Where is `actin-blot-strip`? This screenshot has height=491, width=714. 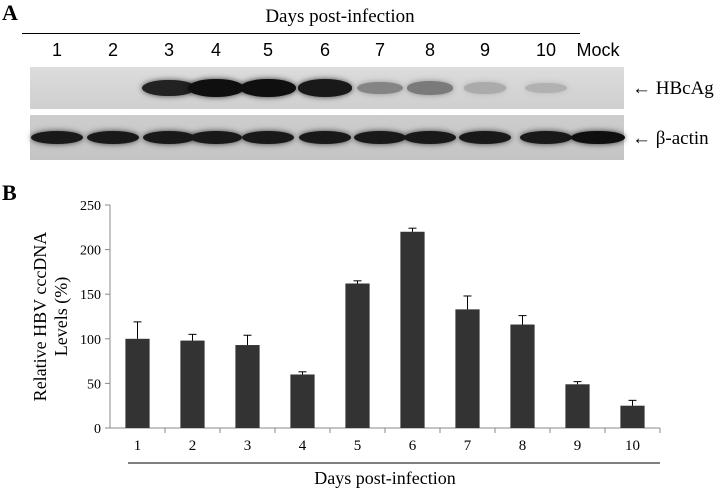 actin-blot-strip is located at coordinates (327, 137).